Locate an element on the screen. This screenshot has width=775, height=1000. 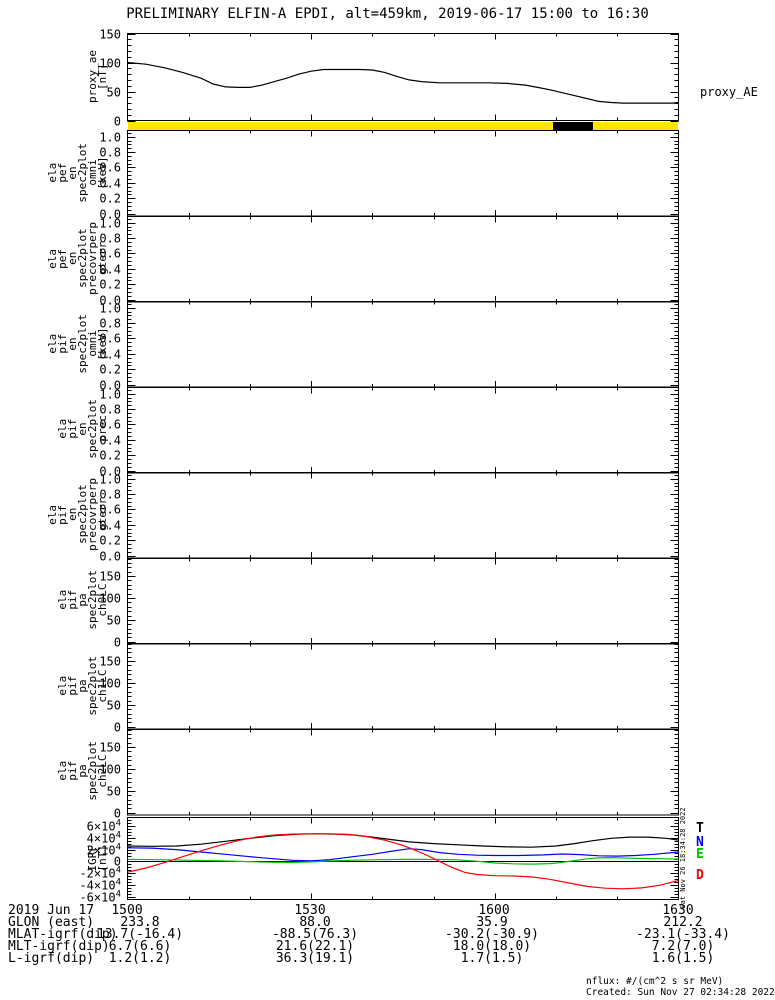
x-tick-label: 1500 is located at coordinates (127, 910).